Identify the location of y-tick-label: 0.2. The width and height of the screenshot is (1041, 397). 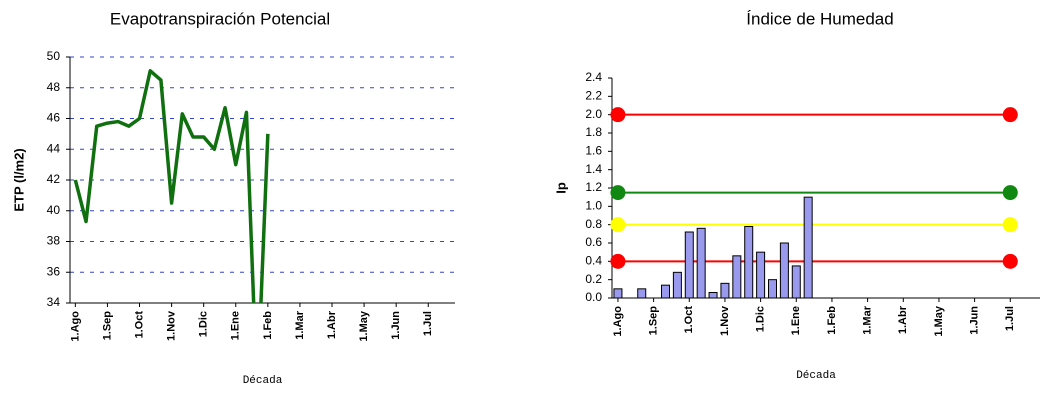
(593, 279).